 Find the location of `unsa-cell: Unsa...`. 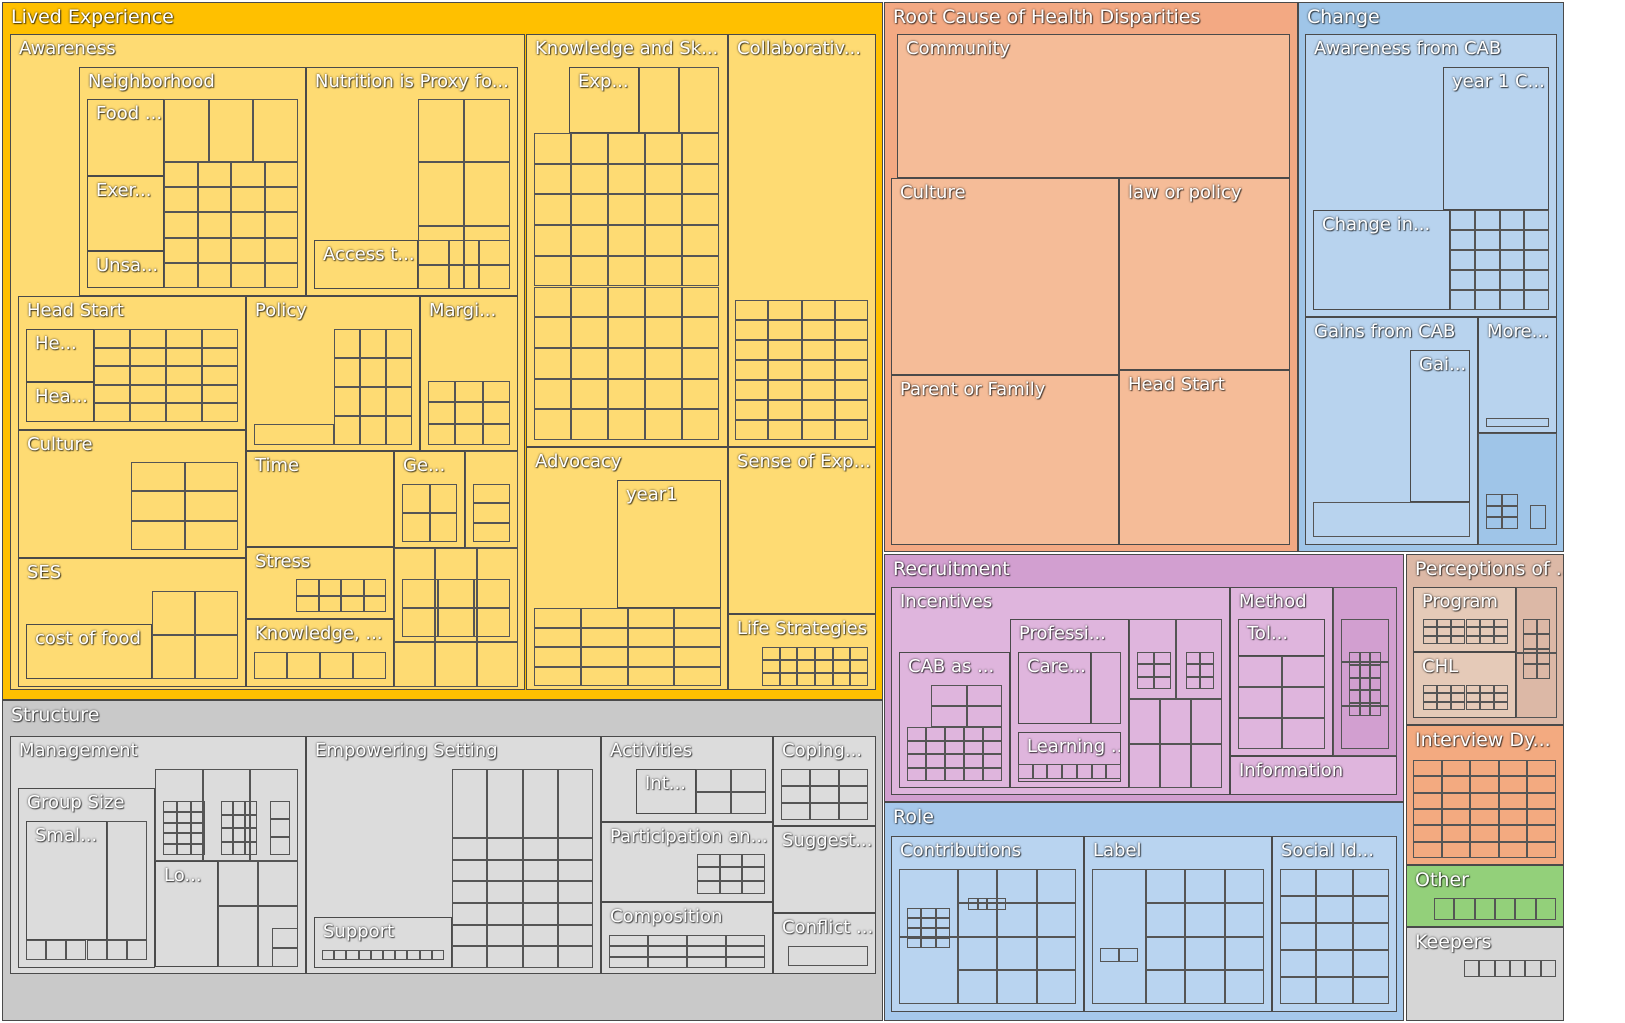

unsa-cell: Unsa... is located at coordinates (125, 269).